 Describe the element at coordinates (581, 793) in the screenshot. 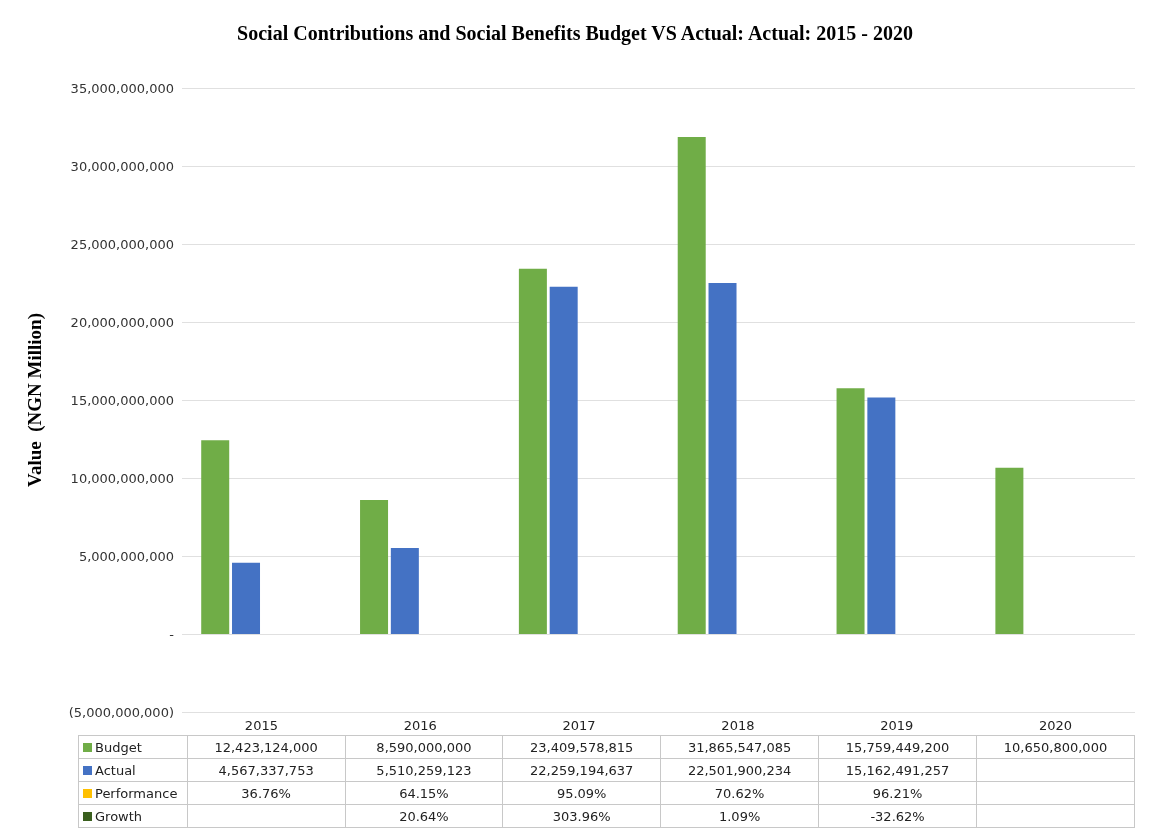

I see `data-label: 95.09%` at that location.